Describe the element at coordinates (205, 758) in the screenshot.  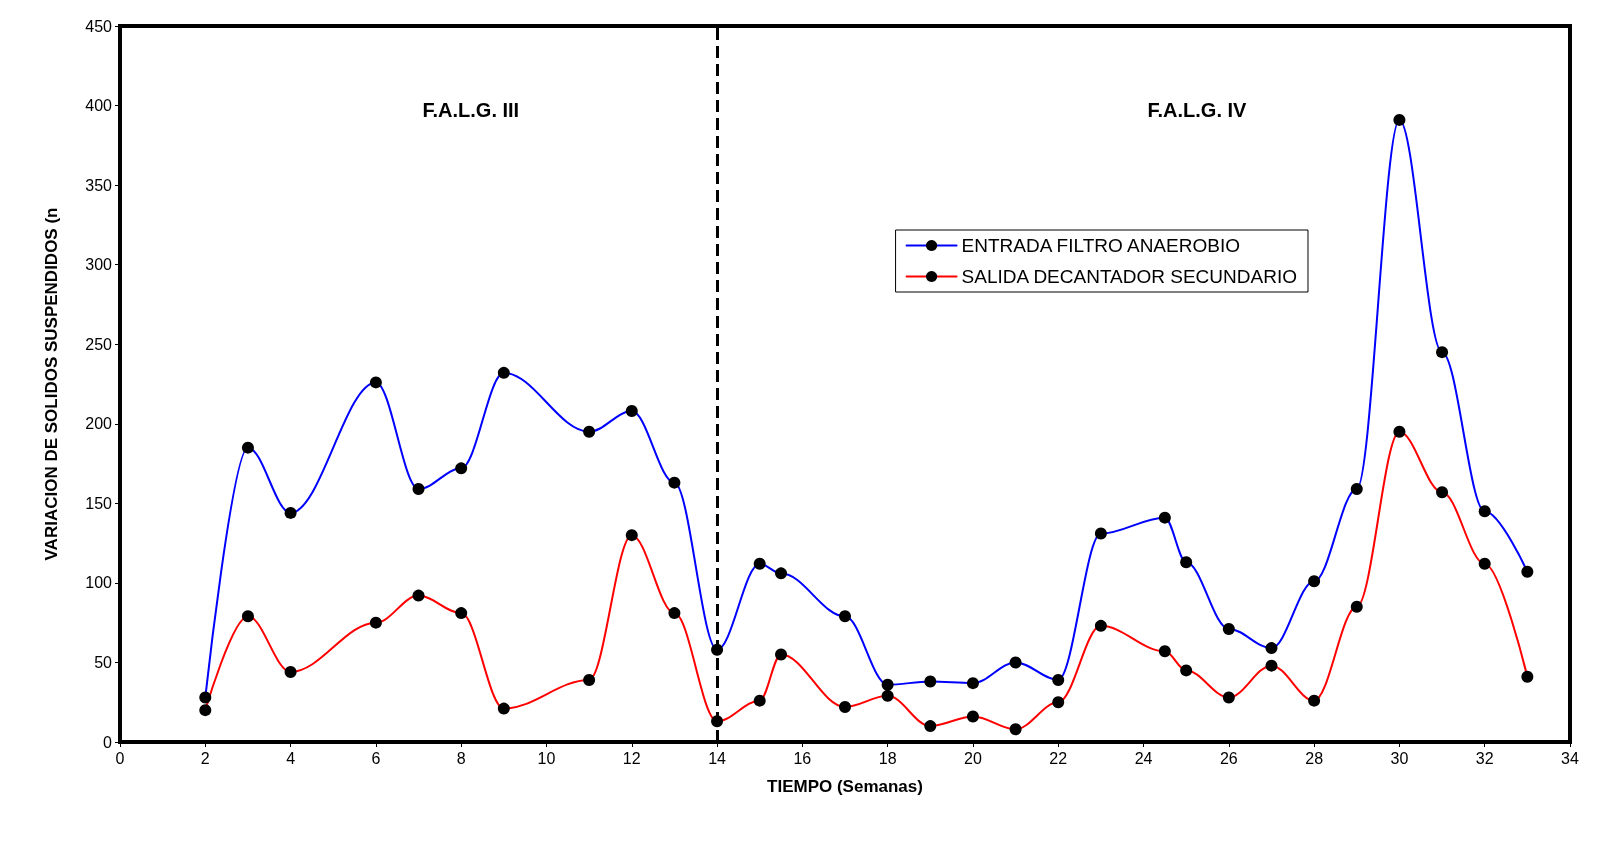
I see `x-tick-label: 2` at that location.